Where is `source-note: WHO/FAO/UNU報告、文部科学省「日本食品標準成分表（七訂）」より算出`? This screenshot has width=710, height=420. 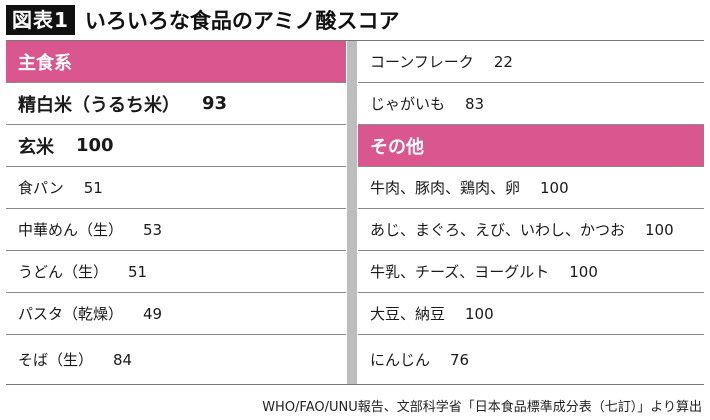
source-note: WHO/FAO/UNU報告、文部科学省「日本食品標準成分表（七訂）」より算出 is located at coordinates (482, 407).